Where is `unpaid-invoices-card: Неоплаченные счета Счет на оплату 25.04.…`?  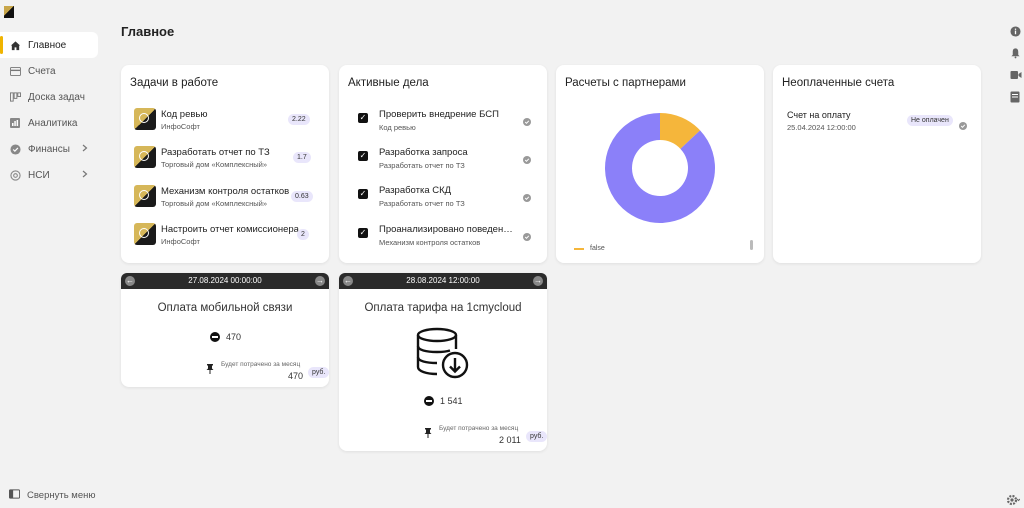 unpaid-invoices-card: Неоплаченные счета Счет на оплату 25.04.… is located at coordinates (877, 164).